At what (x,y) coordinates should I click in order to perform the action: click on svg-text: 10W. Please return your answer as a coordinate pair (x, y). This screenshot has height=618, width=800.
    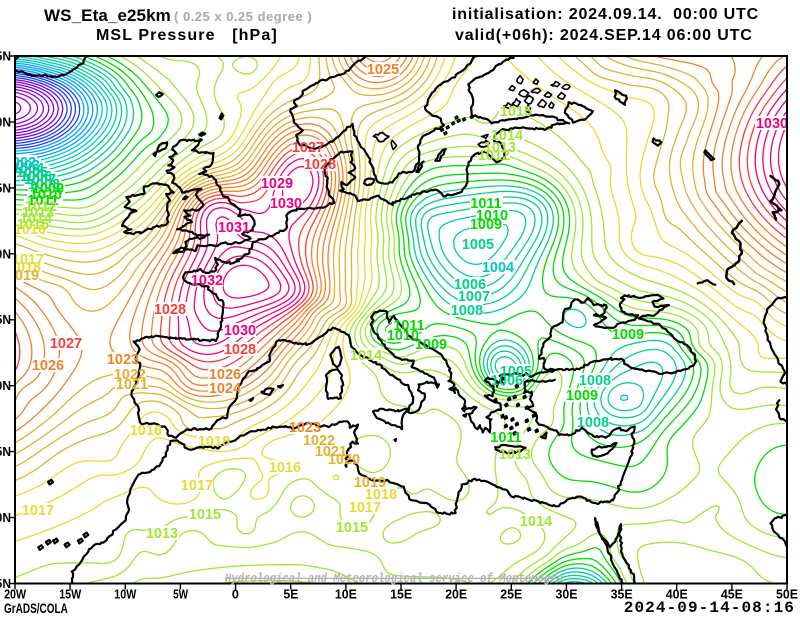
    Looking at the image, I should click on (125, 594).